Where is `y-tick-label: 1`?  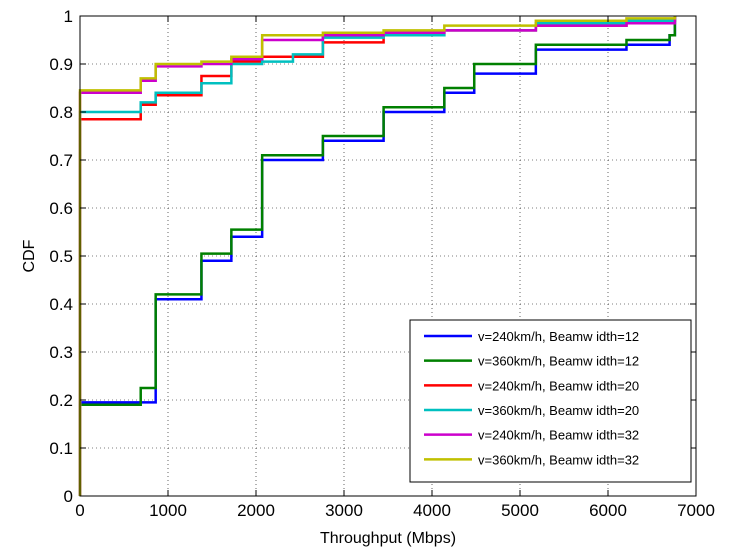
y-tick-label: 1 is located at coordinates (68, 16).